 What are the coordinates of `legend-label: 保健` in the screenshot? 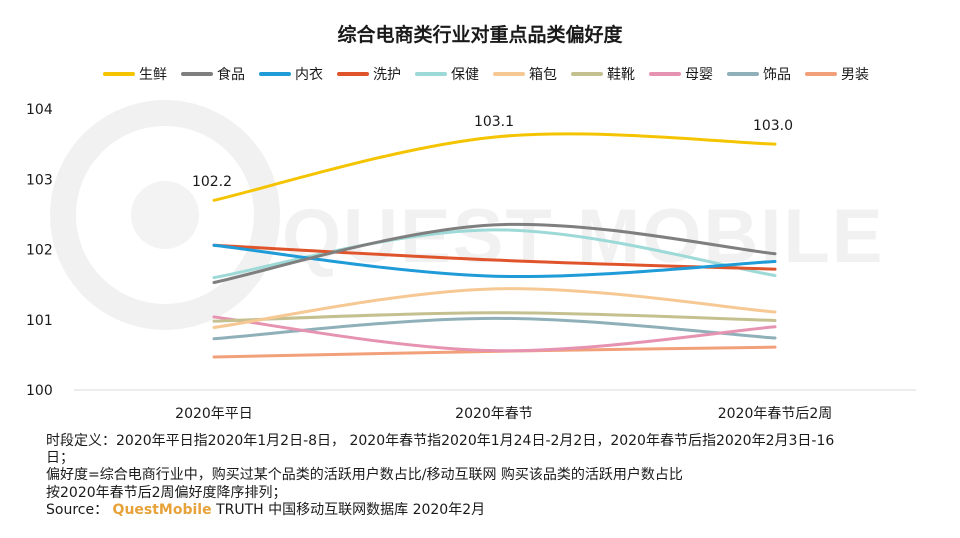 It's located at (465, 75).